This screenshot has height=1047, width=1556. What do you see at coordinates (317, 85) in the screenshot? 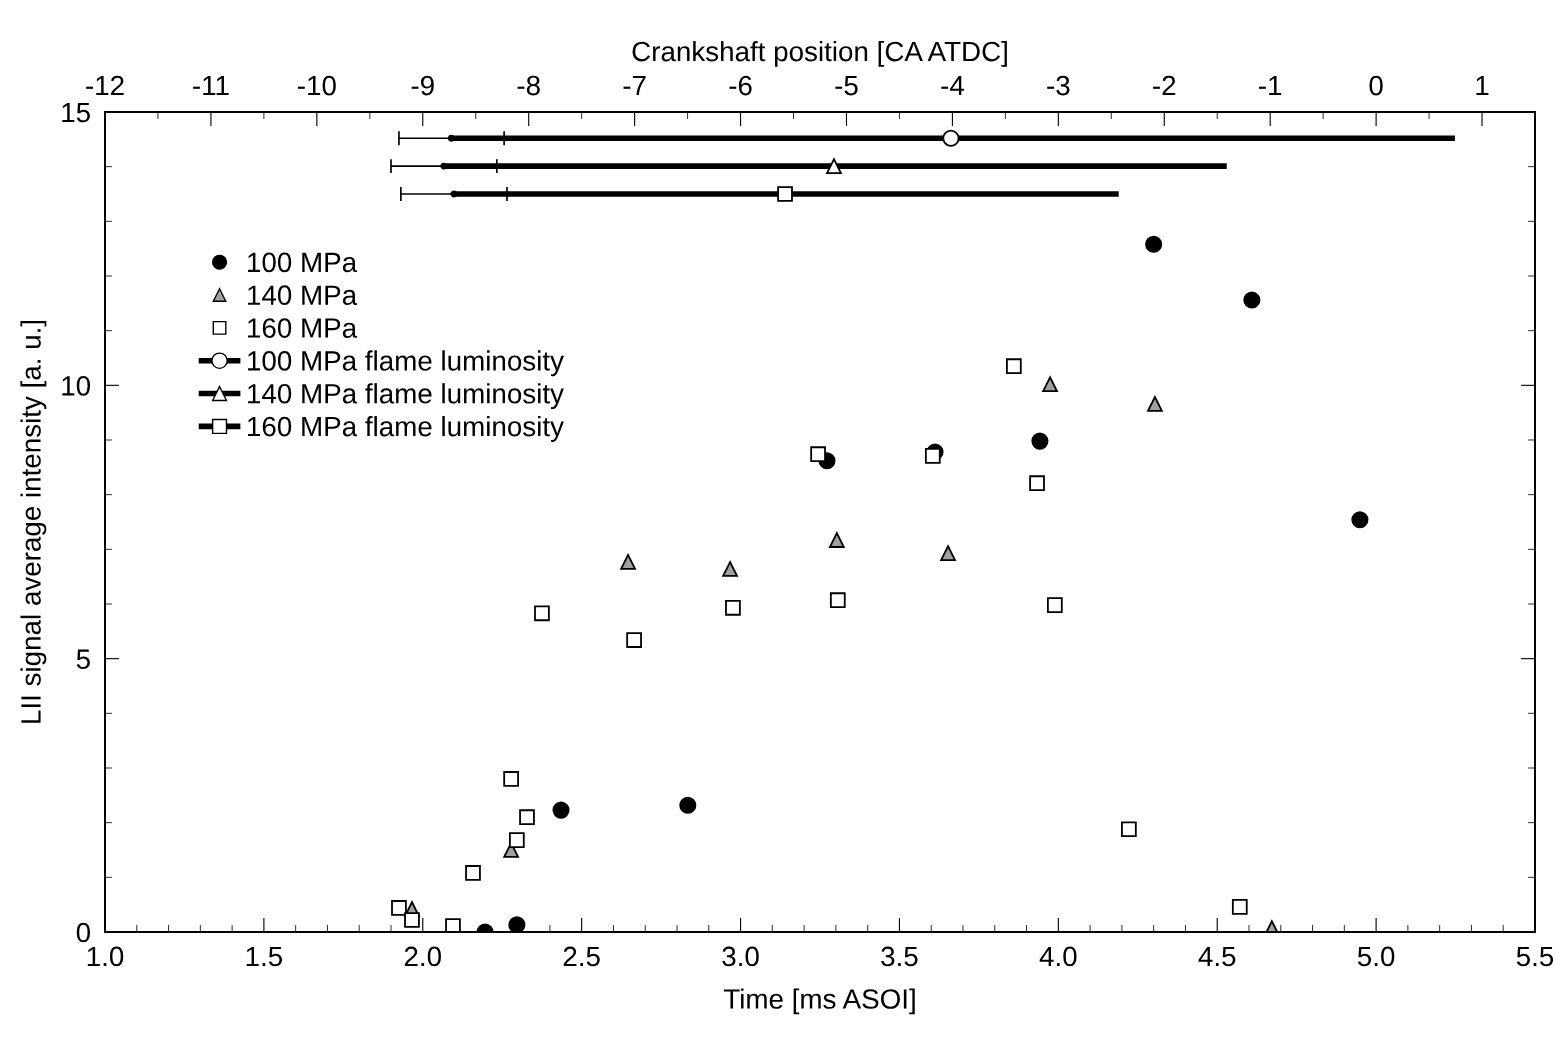
I see `x2-tick-label: -10` at bounding box center [317, 85].